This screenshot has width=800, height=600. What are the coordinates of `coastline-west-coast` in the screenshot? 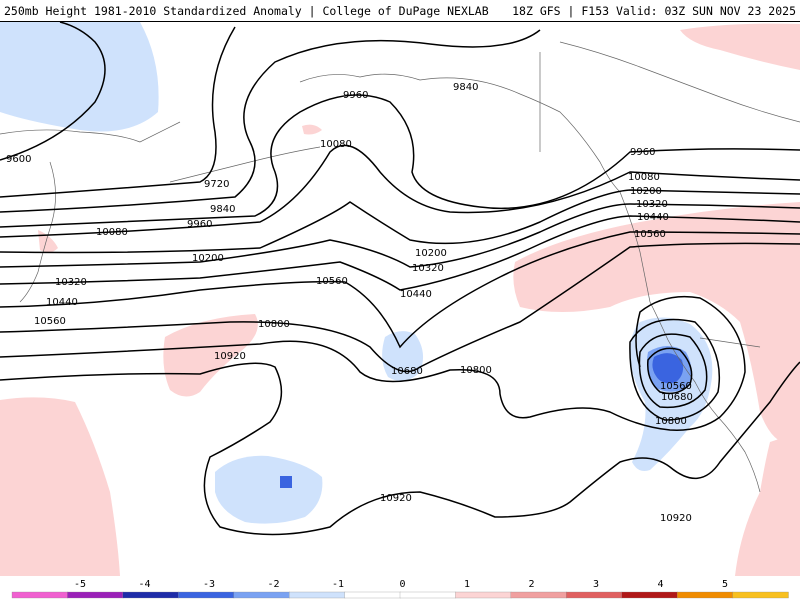 It's located at (690, 342).